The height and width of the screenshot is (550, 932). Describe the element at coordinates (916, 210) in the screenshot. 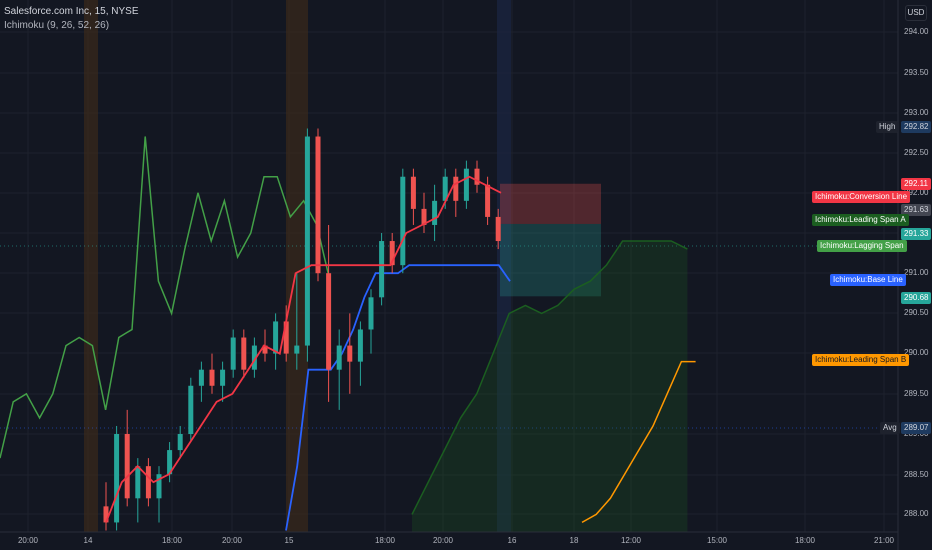

I see `current-price-tag: 291.63` at that location.